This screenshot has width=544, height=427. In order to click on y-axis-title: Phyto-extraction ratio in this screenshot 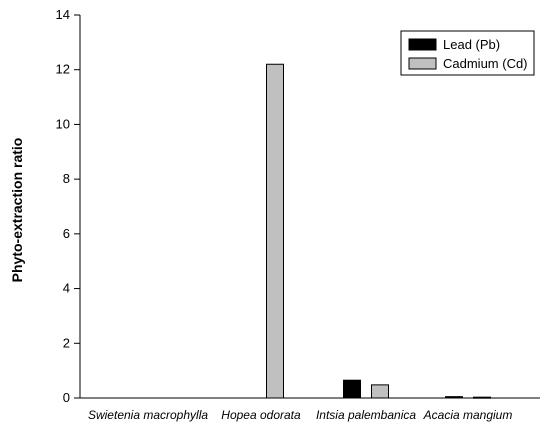, I will do `click(17, 210)`.